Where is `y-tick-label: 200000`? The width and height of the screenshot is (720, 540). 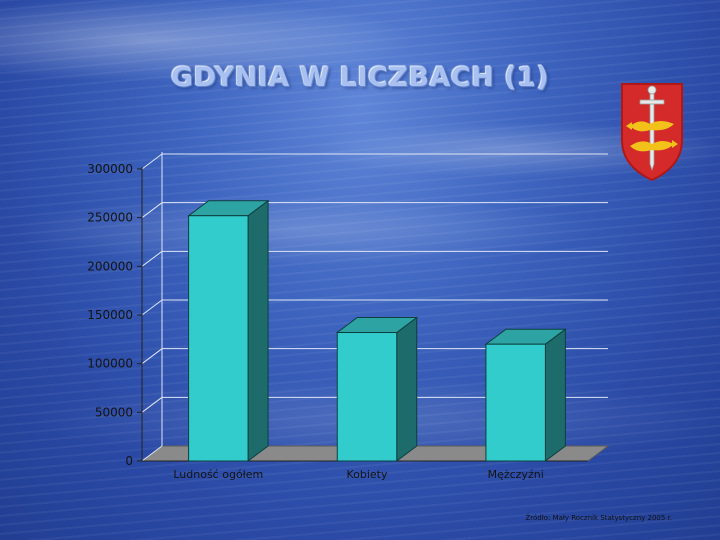 y-tick-label: 200000 is located at coordinates (110, 266).